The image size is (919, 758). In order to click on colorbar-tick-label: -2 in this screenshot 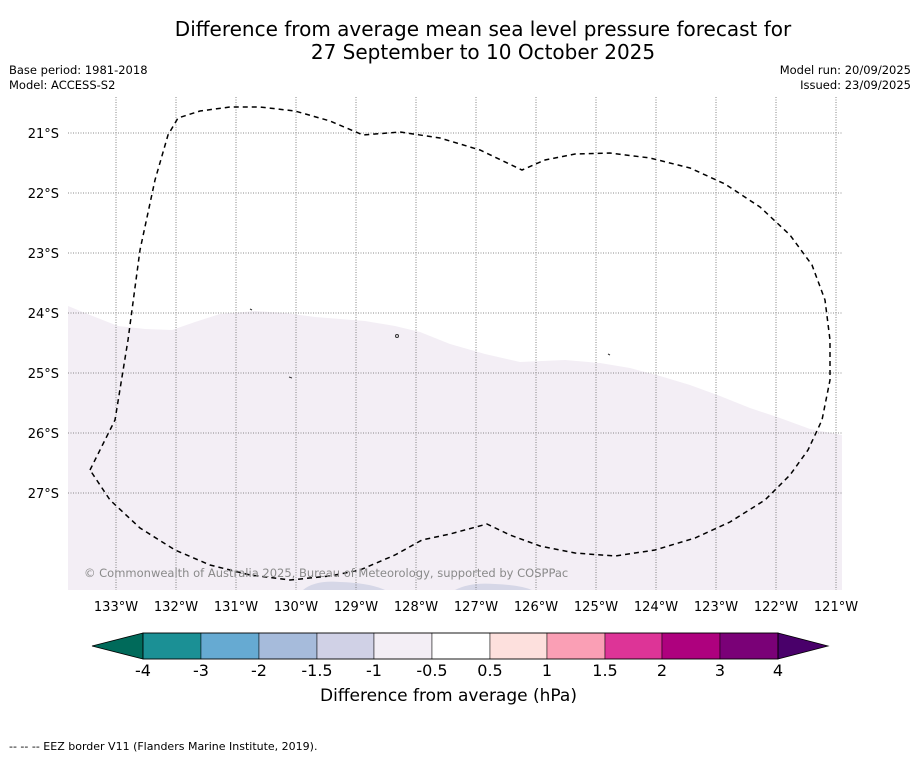, I will do `click(259, 670)`.